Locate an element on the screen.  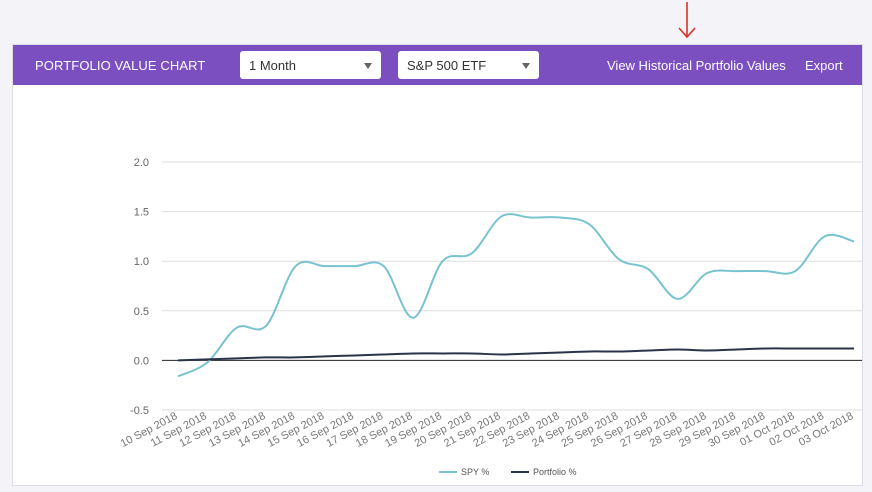
y-tick-label: 0.0 is located at coordinates (141, 361).